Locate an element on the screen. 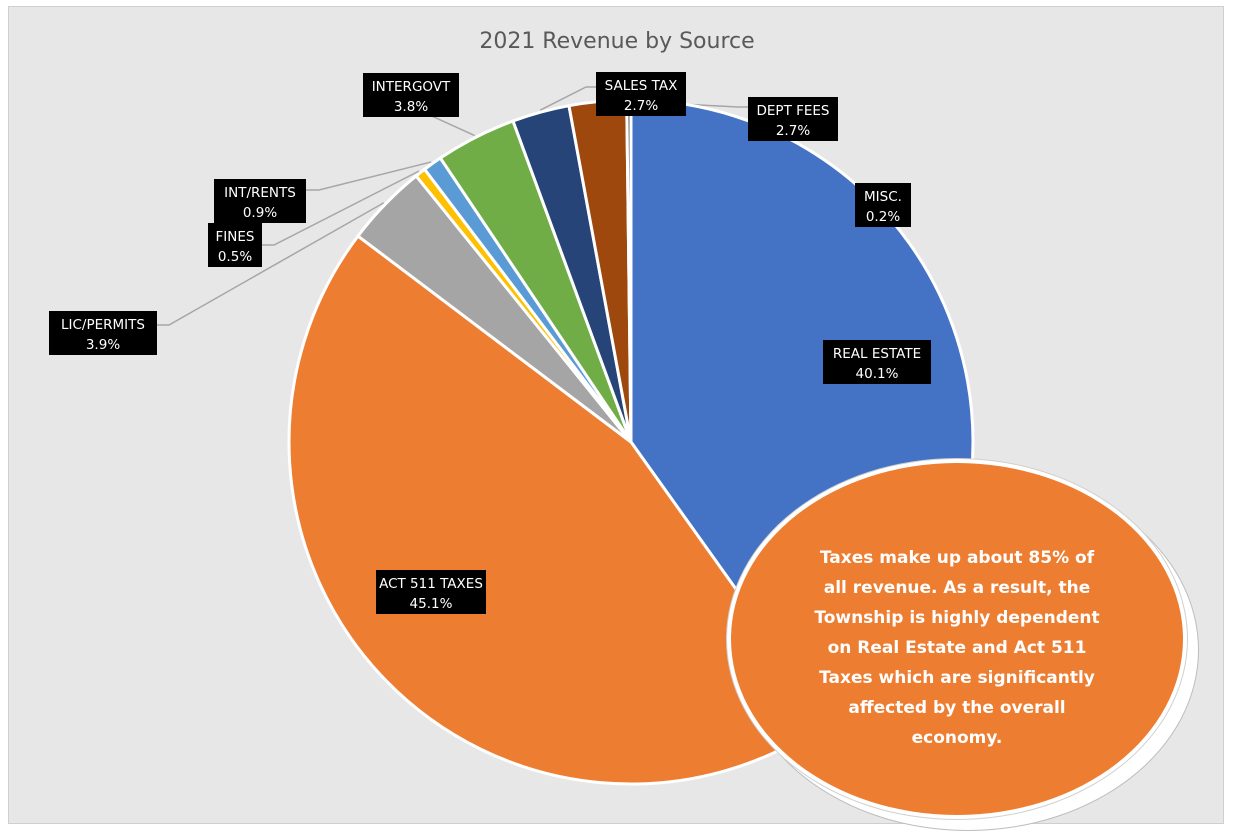 This screenshot has height=838, width=1234. leader-line-sales-tax is located at coordinates (567, 98).